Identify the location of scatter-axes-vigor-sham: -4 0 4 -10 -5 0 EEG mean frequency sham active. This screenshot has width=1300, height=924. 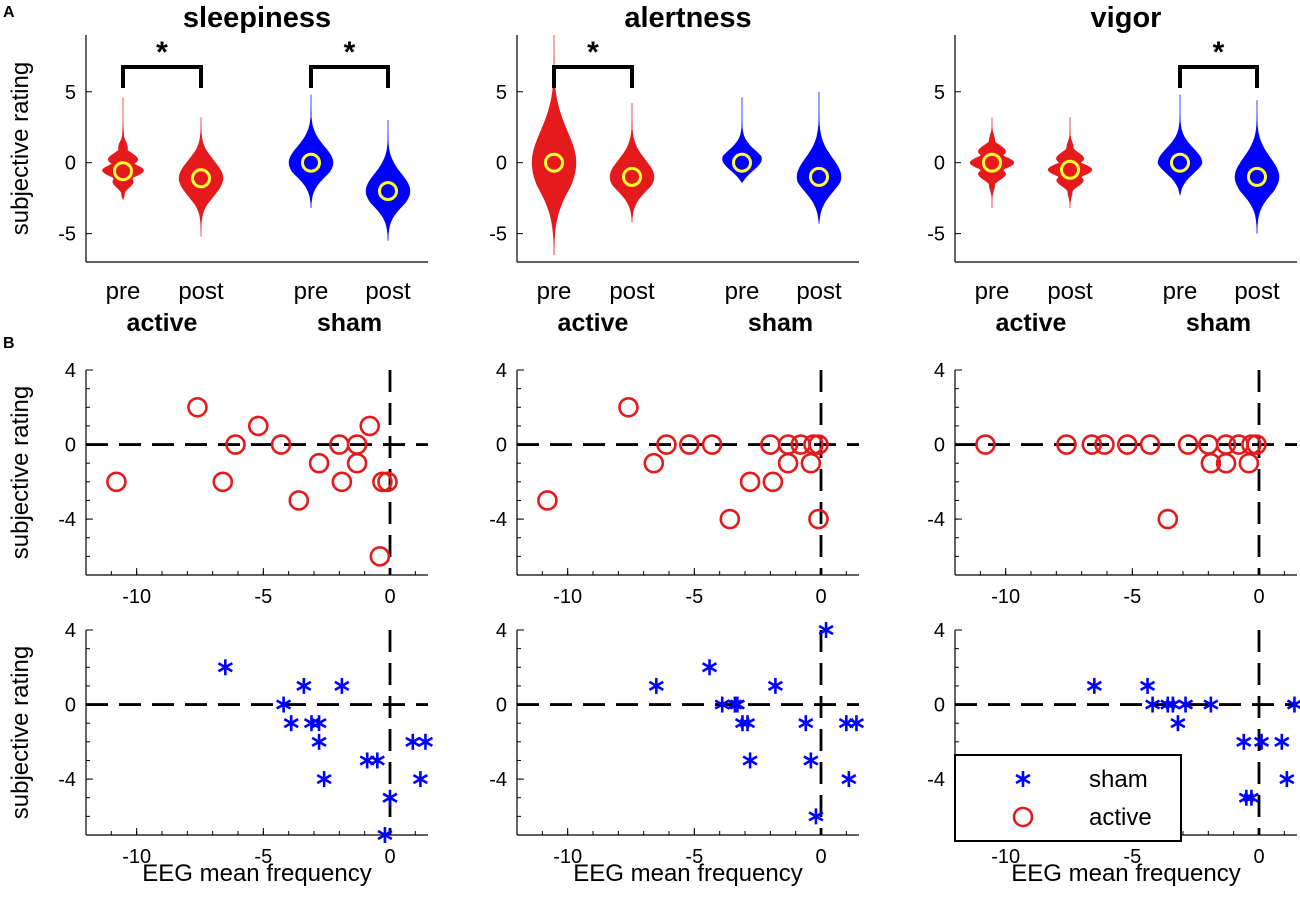
(1113, 753).